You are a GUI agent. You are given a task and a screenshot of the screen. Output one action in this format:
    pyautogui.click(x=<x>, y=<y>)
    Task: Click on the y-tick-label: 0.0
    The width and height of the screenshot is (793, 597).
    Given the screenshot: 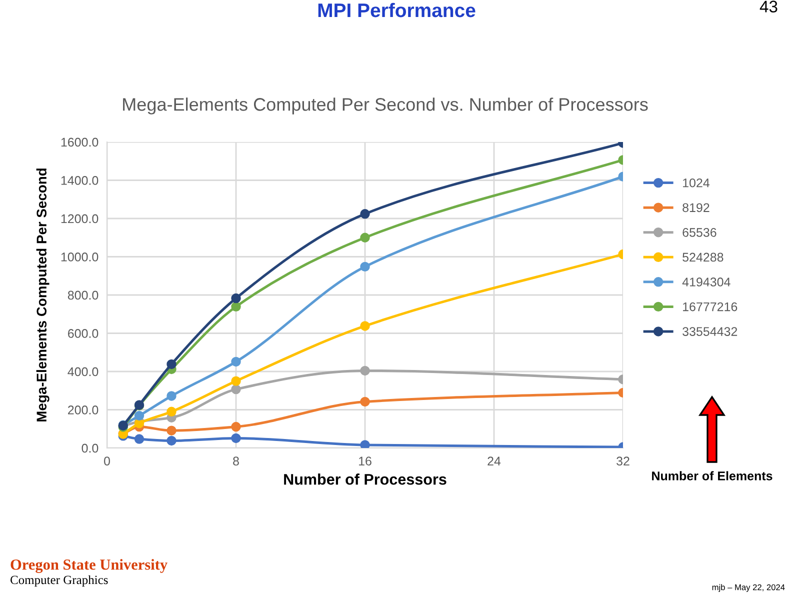 What is the action you would take?
    pyautogui.click(x=90, y=448)
    